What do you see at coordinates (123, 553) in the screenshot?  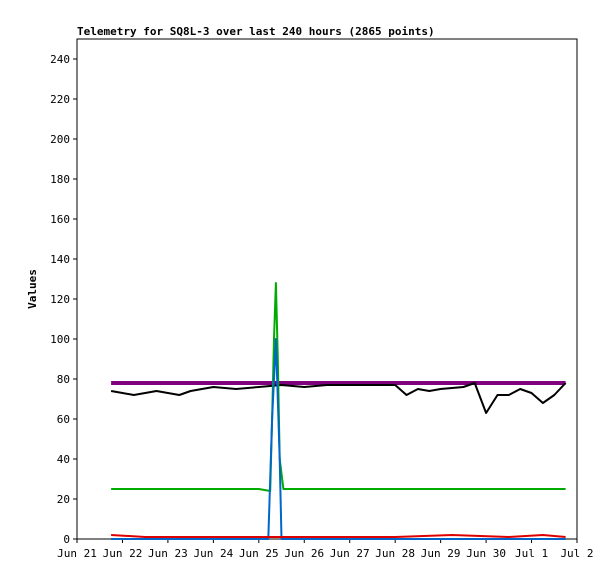 I see `x-tick-label: Jun 22` at bounding box center [123, 553].